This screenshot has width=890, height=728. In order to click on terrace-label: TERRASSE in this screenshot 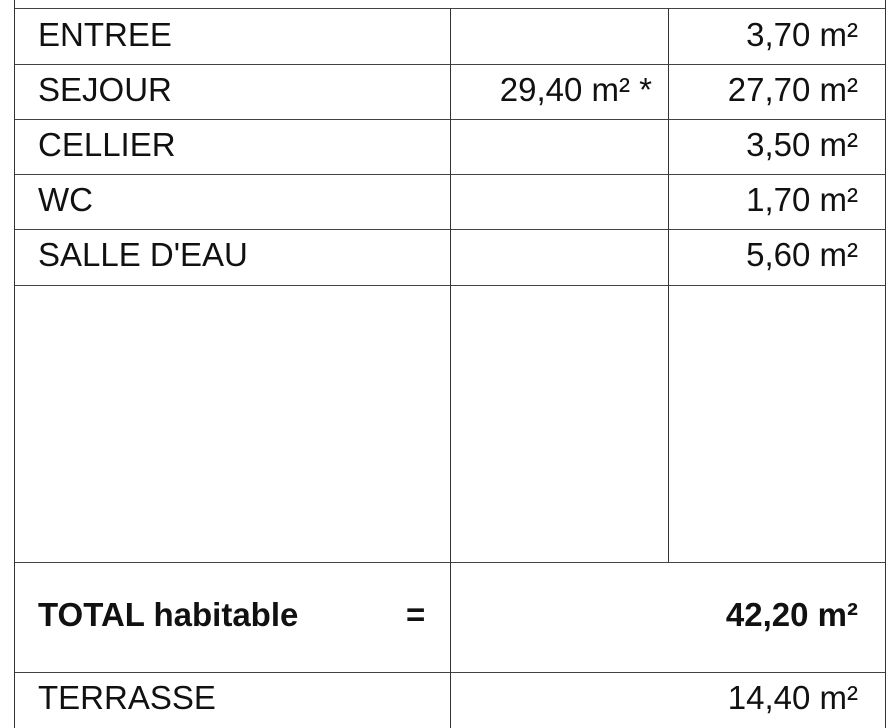, I will do `click(127, 697)`.